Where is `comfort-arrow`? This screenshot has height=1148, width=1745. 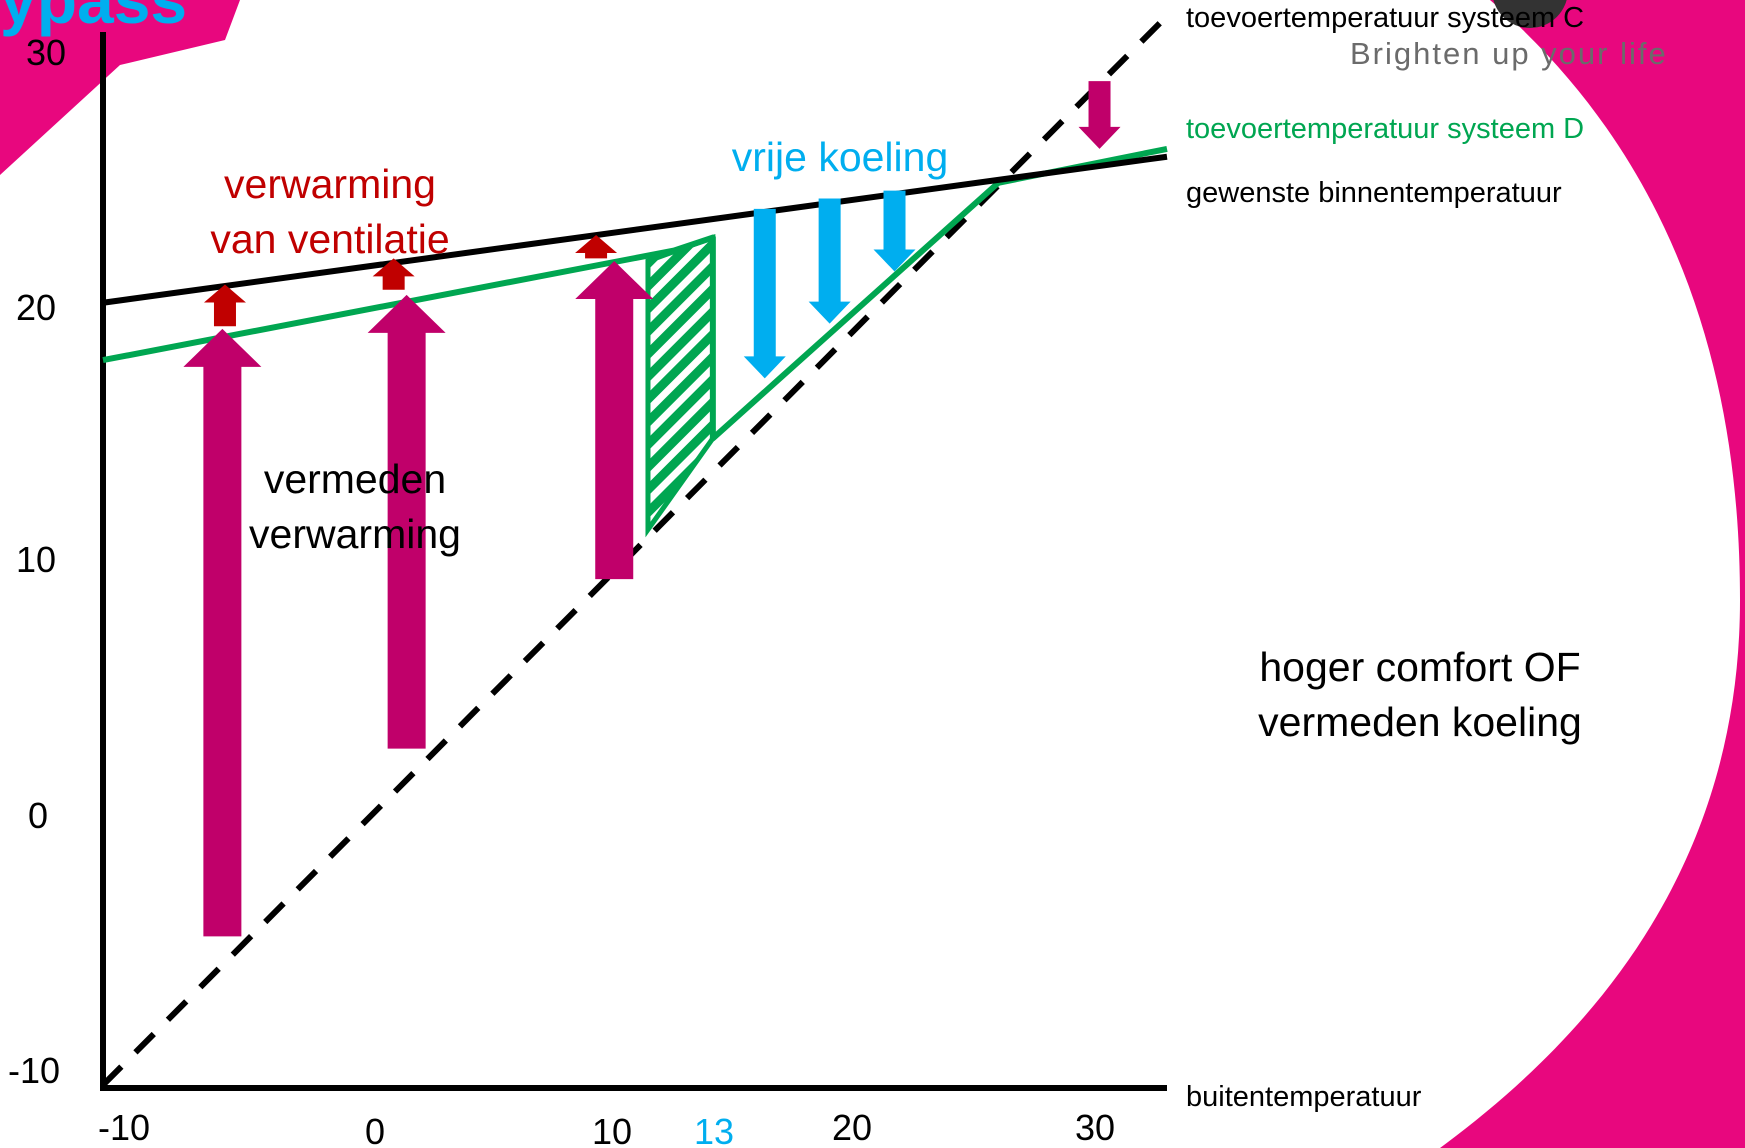 comfort-arrow is located at coordinates (1099, 115).